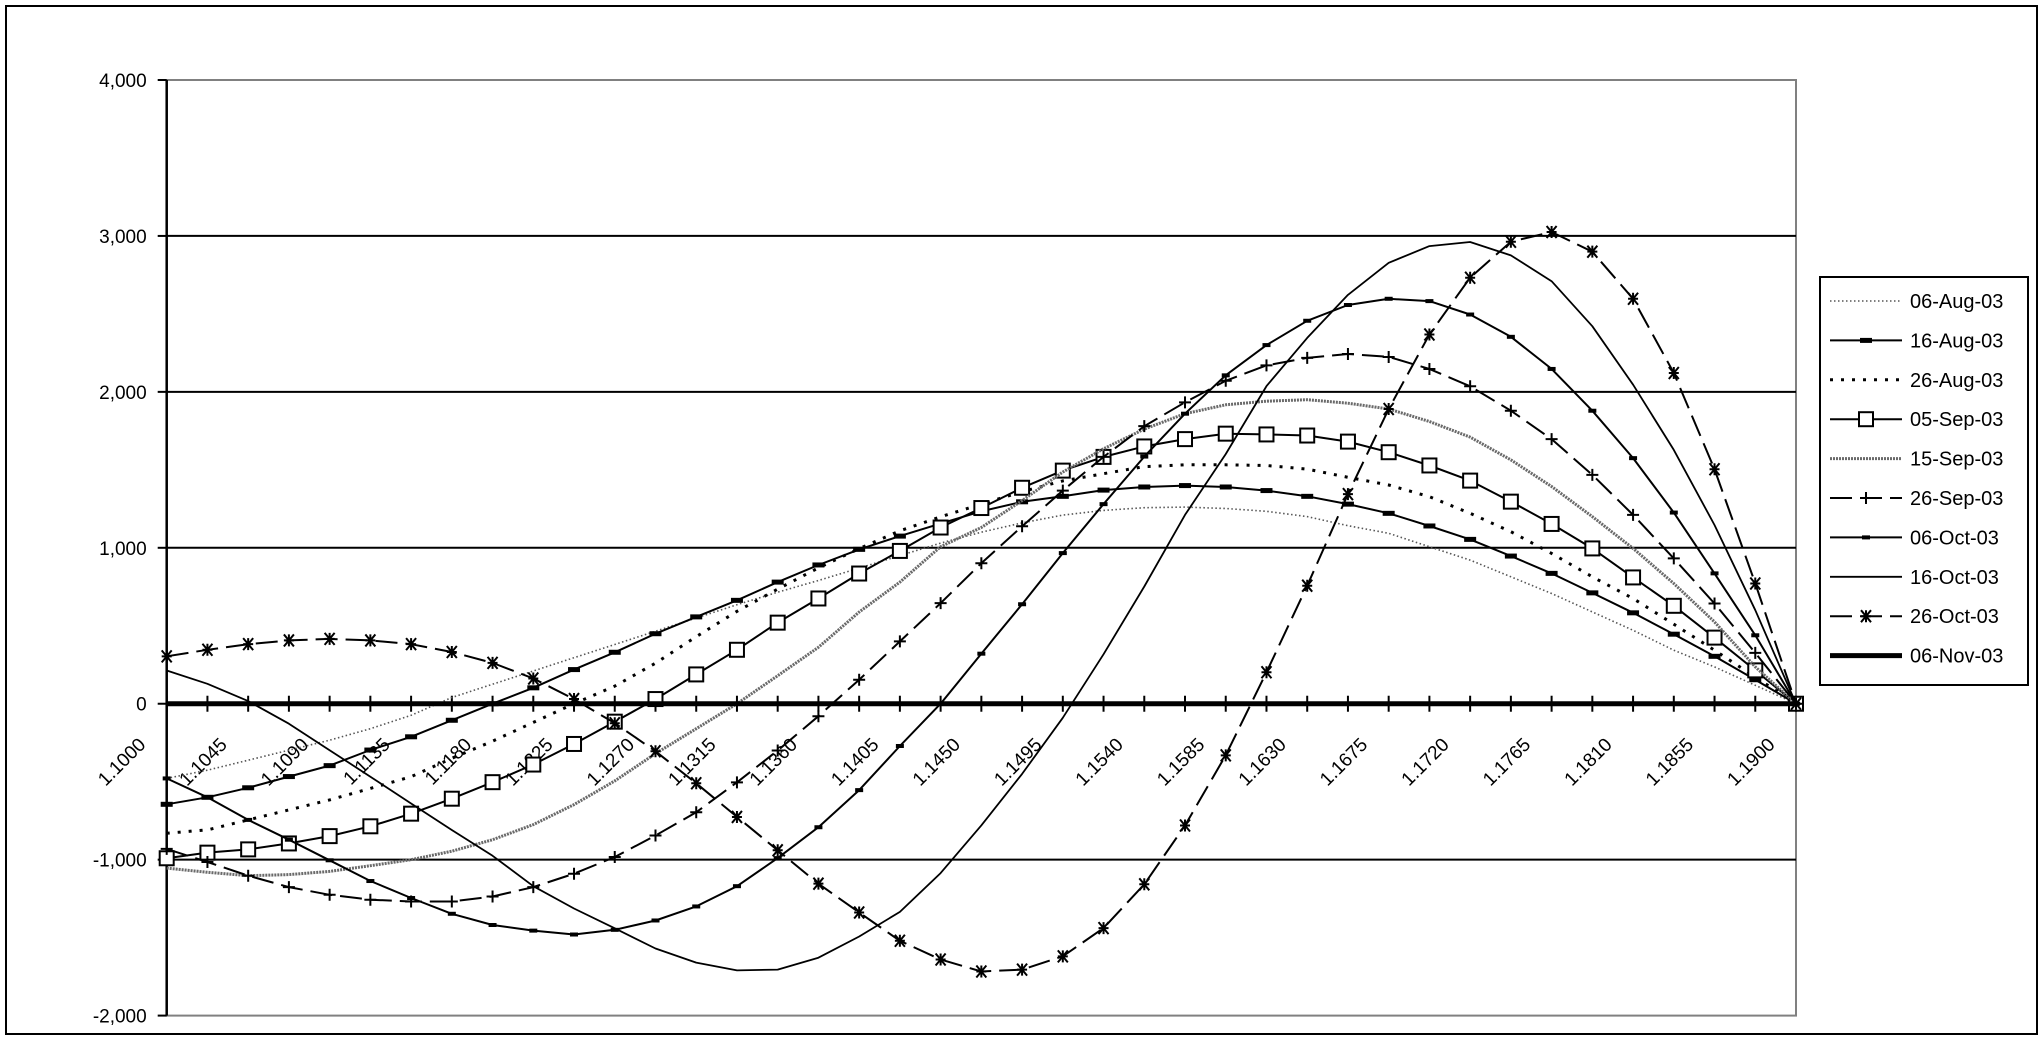  Describe the element at coordinates (1100, 762) in the screenshot. I see `x-tick-label: 1.1540` at that location.